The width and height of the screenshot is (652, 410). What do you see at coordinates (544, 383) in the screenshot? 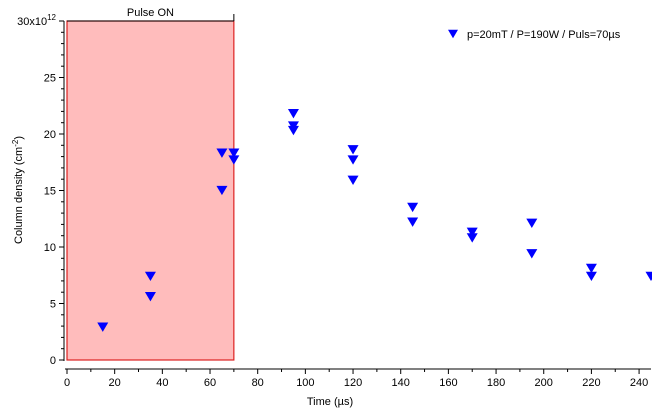
I see `x-tick-label: 200` at bounding box center [544, 383].